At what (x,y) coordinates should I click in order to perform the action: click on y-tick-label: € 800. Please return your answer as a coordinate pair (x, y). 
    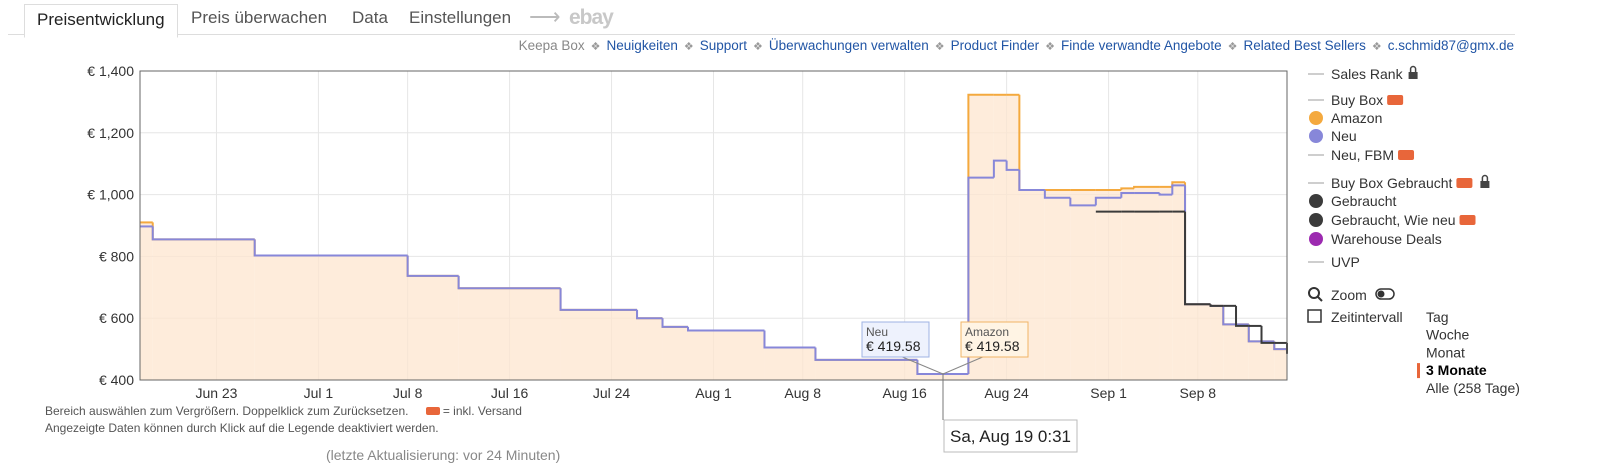
    Looking at the image, I should click on (116, 256).